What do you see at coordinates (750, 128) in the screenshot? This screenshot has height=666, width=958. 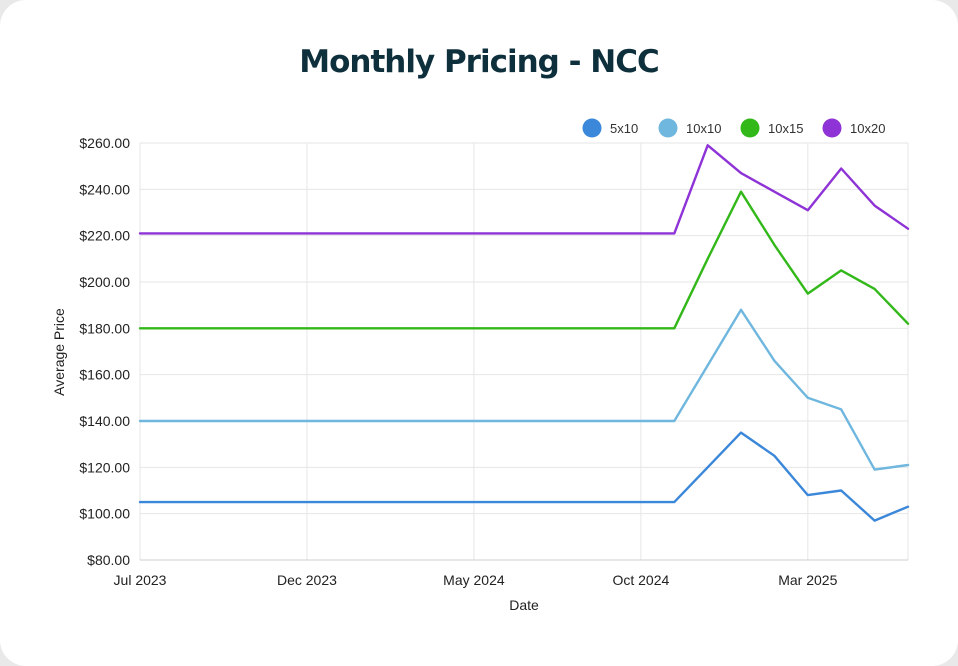 I see `legend-marker-10x15` at bounding box center [750, 128].